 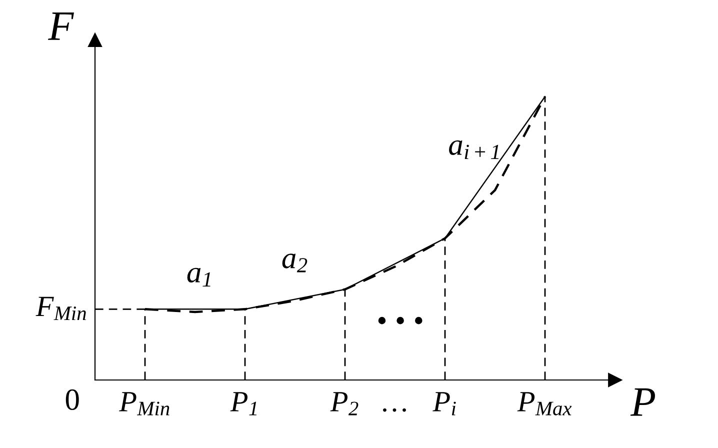 What do you see at coordinates (72, 399) in the screenshot?
I see `text: 0` at bounding box center [72, 399].